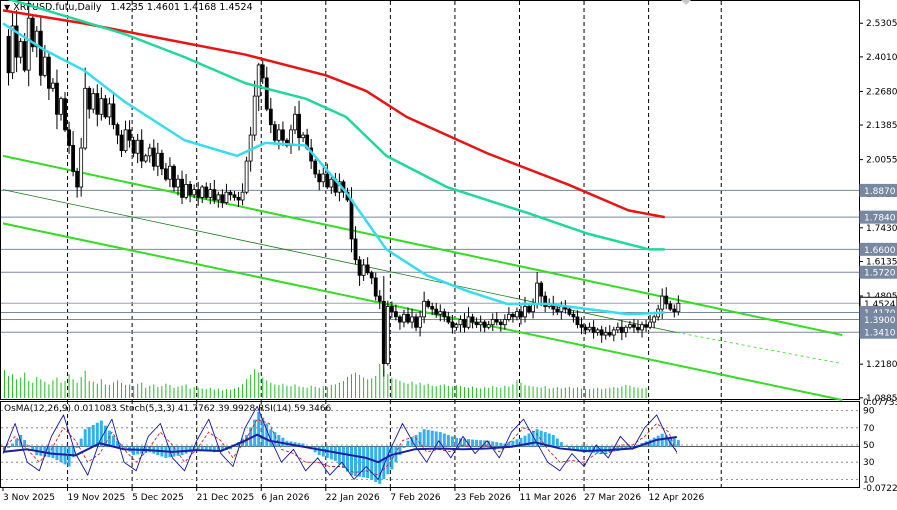 Image resolution: width=897 pixels, height=510 pixels. Describe the element at coordinates (881, 58) in the screenshot. I see `price-tick-label: 2.4010` at that location.